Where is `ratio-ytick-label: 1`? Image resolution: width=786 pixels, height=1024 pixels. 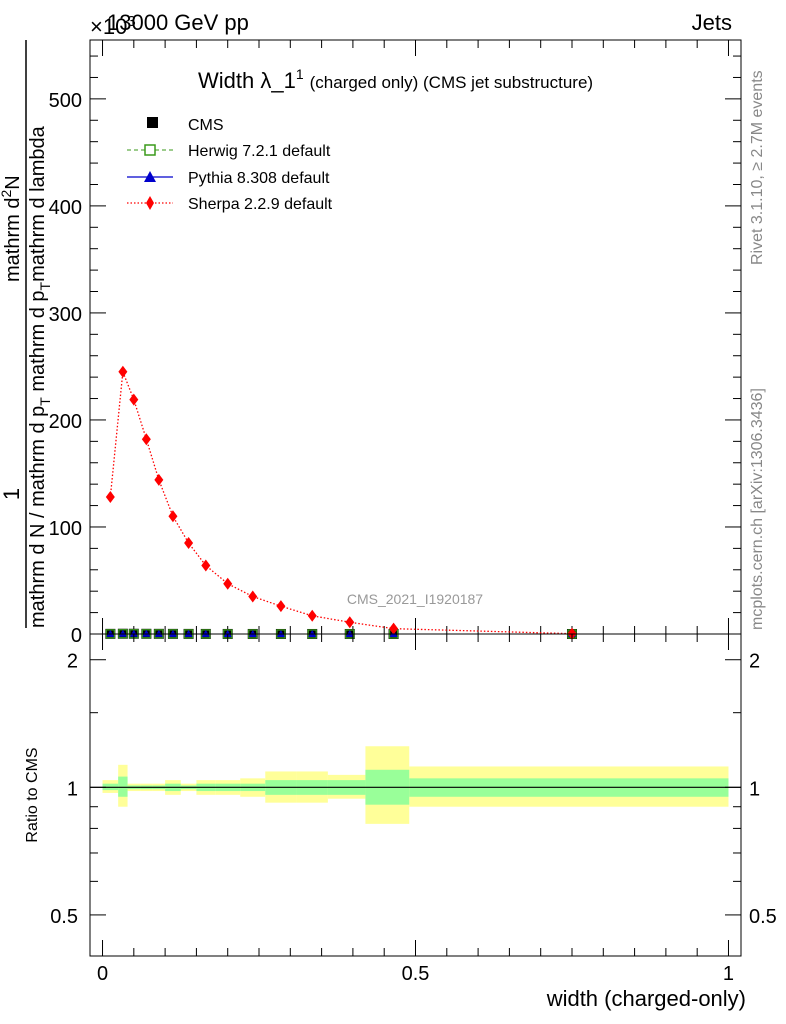 ratio-ytick-label: 1 is located at coordinates (72, 789).